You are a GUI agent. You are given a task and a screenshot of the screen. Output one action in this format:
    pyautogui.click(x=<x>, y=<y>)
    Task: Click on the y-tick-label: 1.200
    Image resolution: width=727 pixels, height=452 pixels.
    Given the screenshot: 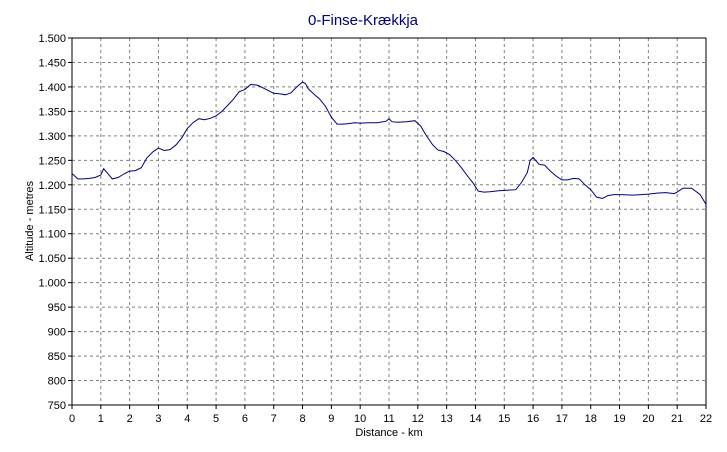 What is the action you would take?
    pyautogui.click(x=52, y=186)
    